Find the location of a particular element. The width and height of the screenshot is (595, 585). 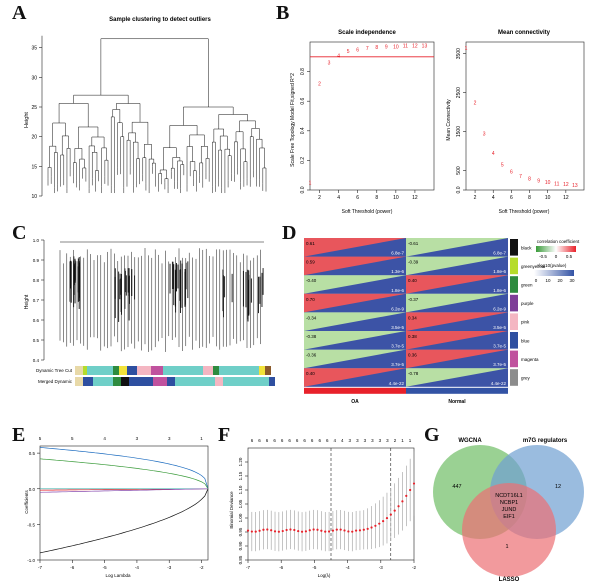

panel-b1-point-label: 11 is located at coordinates (405, 47).